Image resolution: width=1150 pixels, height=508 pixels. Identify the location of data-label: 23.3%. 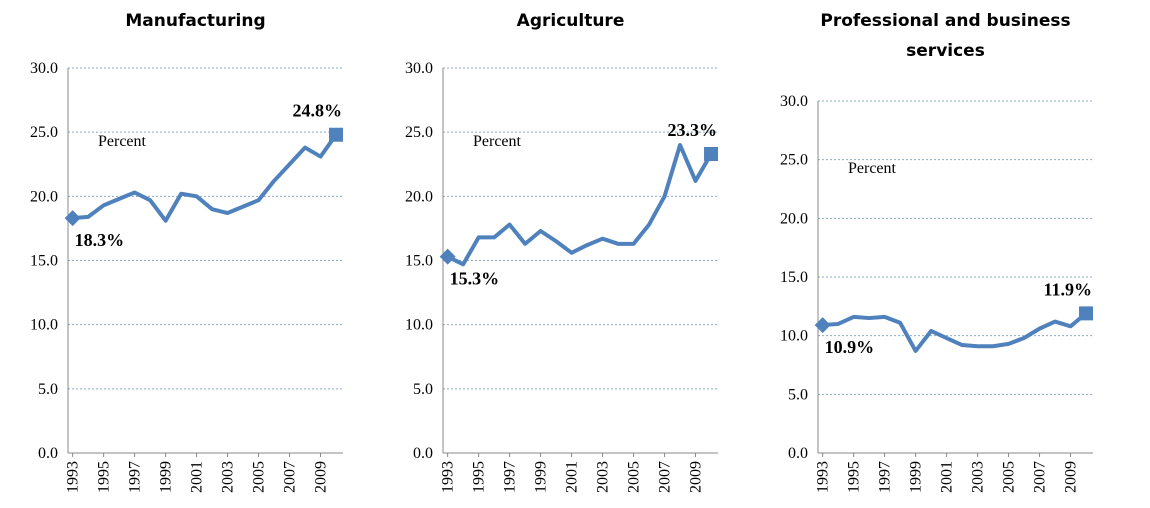
(693, 130).